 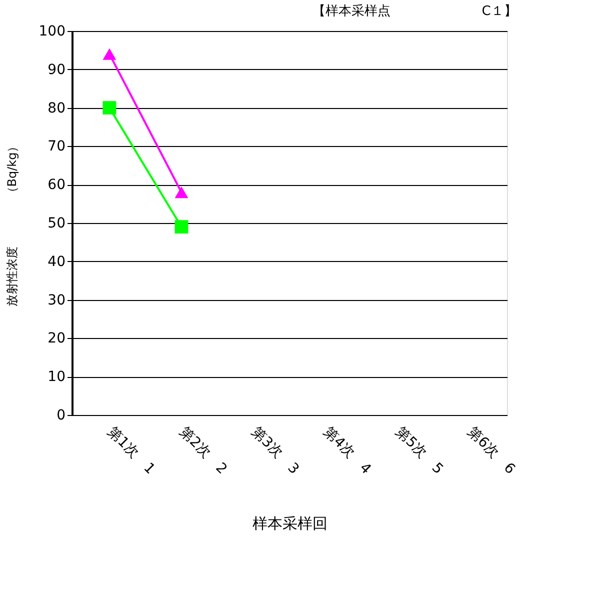 I want to click on chart-title: 【样本采样点 C１】, so click(x=414, y=11).